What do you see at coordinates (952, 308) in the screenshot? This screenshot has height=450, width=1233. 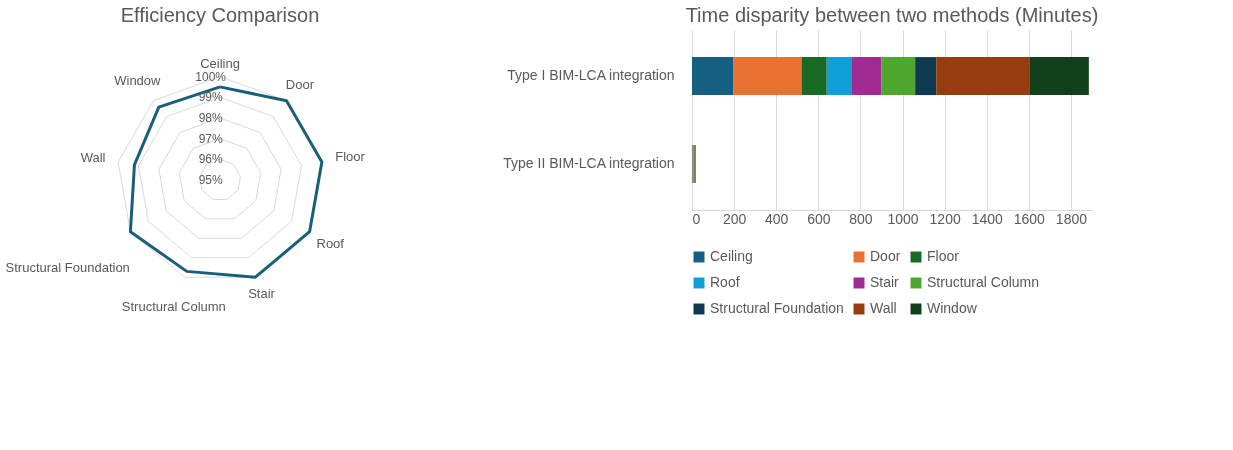 I see `legend-label: Window` at bounding box center [952, 308].